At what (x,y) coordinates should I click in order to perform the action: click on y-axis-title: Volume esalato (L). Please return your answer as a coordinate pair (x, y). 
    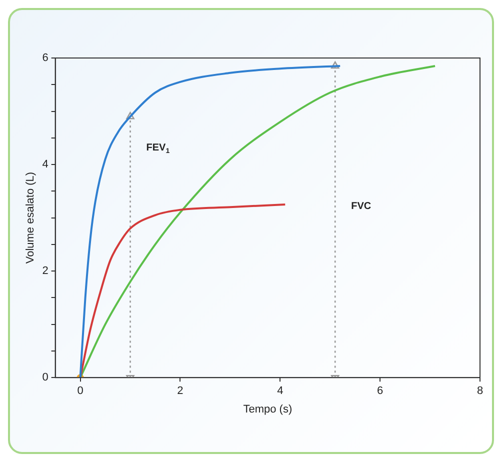
    Looking at the image, I should click on (30, 218).